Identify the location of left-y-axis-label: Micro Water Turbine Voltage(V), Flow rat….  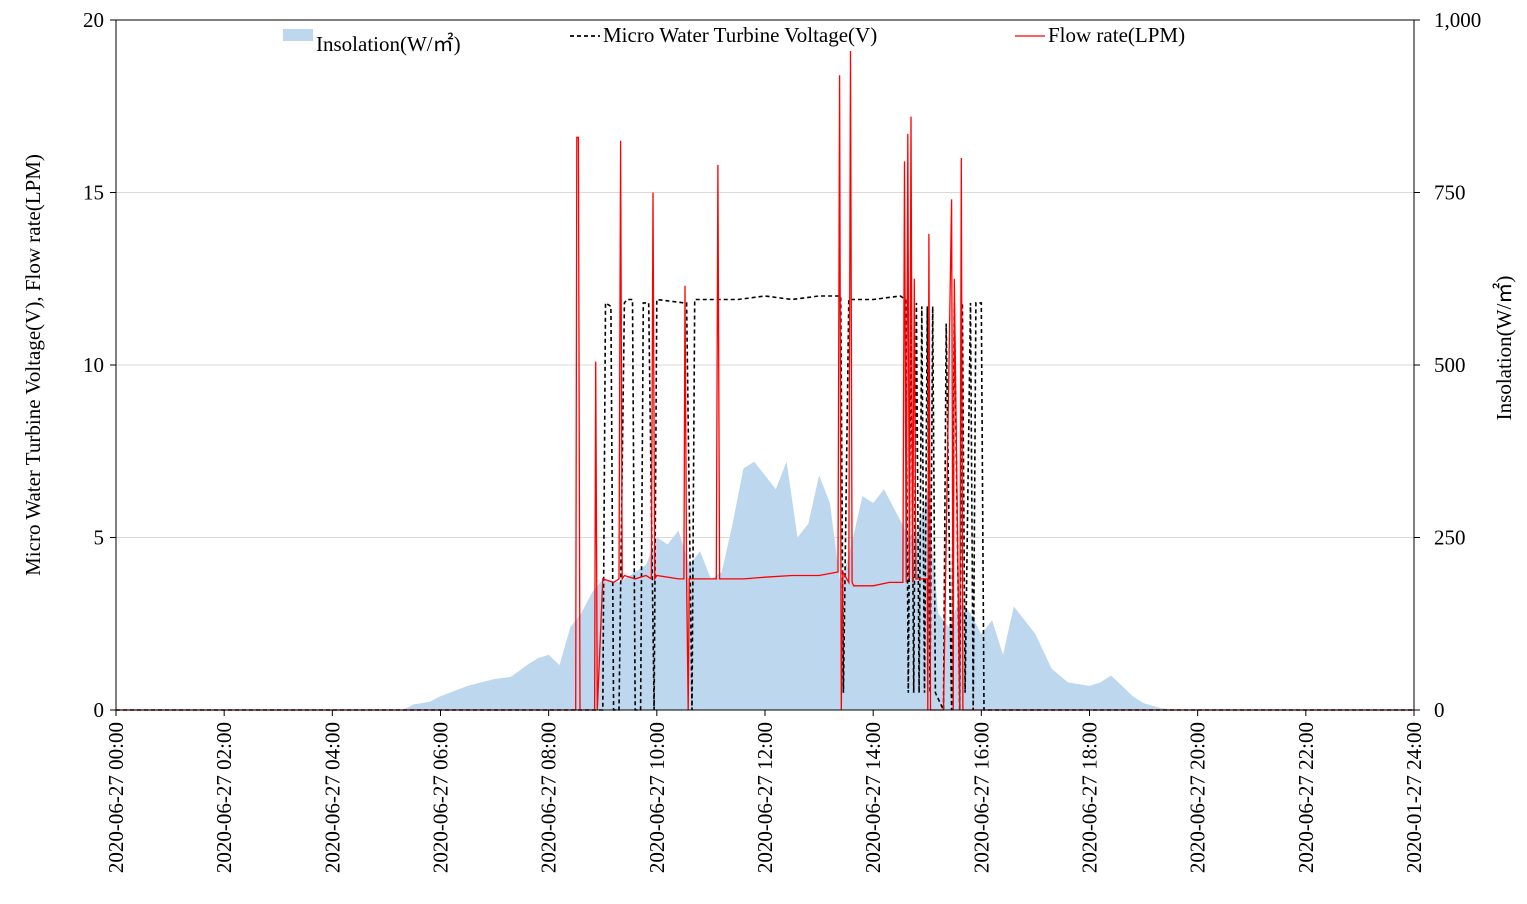
(33, 365).